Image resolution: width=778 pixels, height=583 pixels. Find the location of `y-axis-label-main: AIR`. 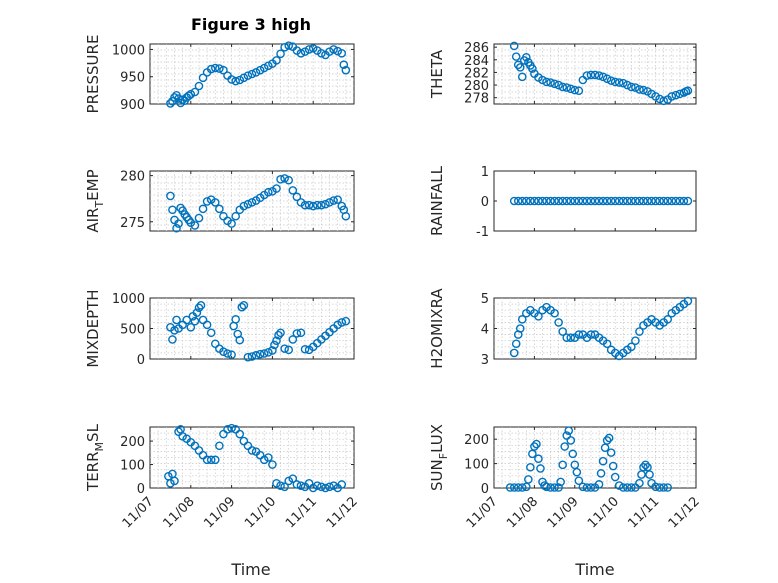

y-axis-label-main: AIR is located at coordinates (93, 220).